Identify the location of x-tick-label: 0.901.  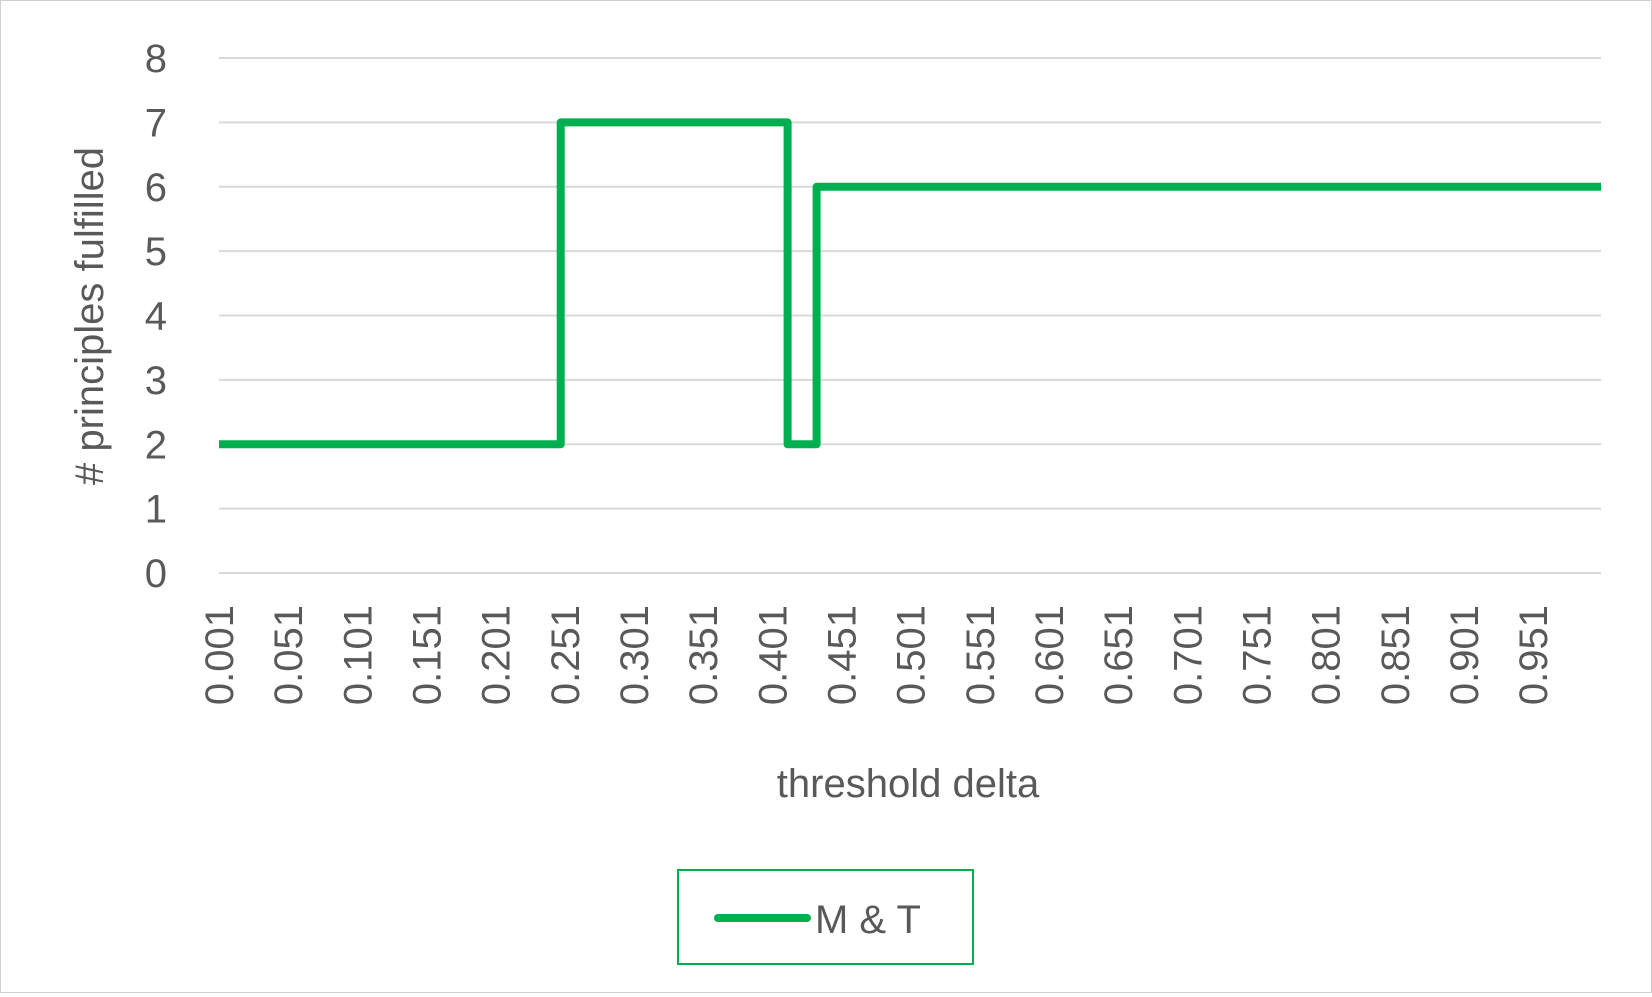
(1465, 655).